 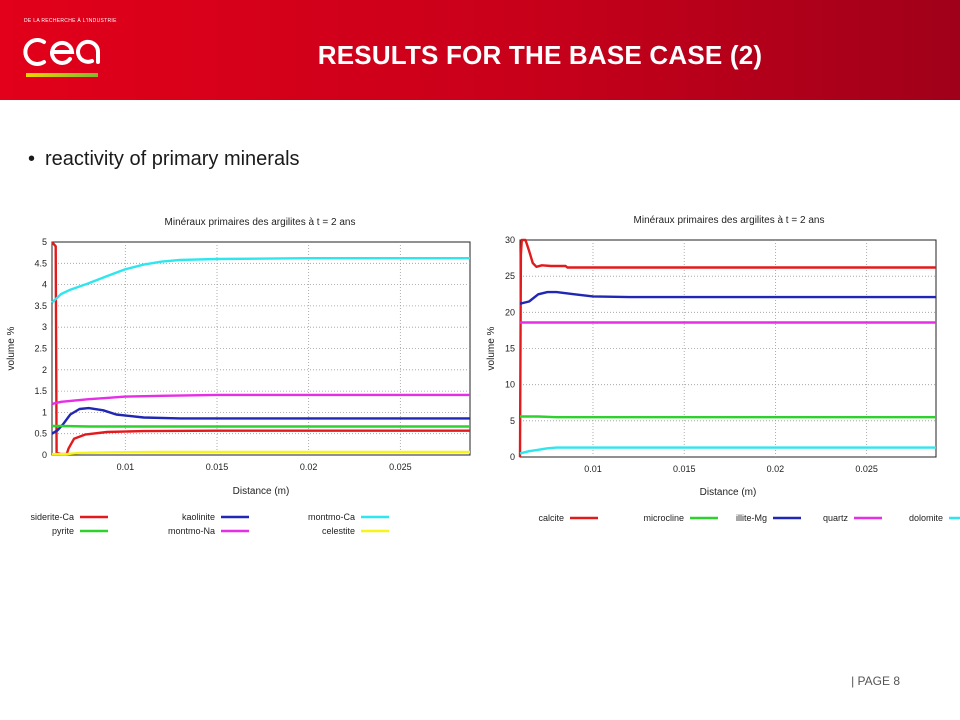 What do you see at coordinates (63, 531) in the screenshot?
I see `legend-label-pyrite: pyrite` at bounding box center [63, 531].